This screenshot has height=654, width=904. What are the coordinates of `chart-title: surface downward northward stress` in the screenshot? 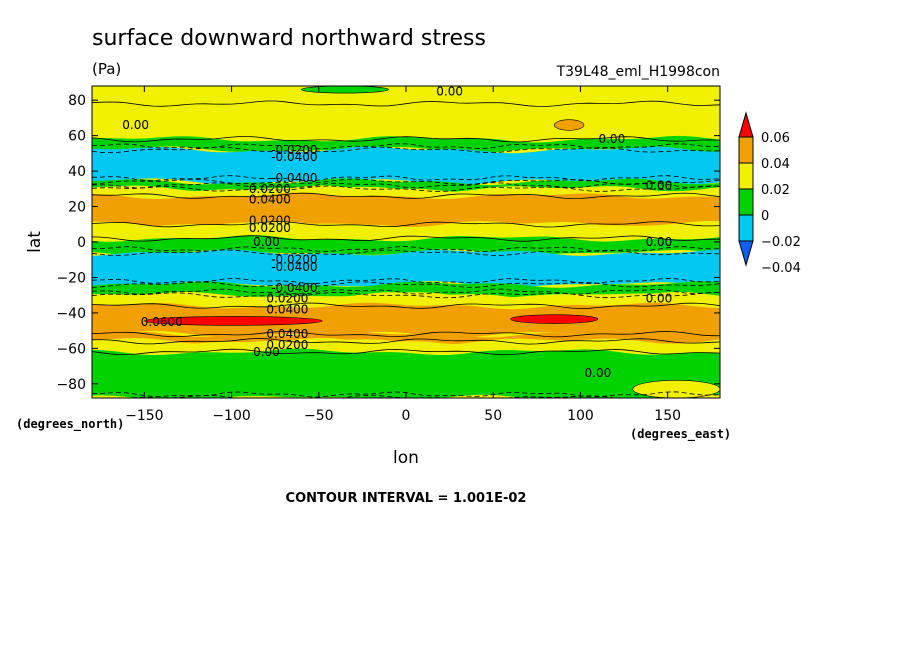 It's located at (289, 38).